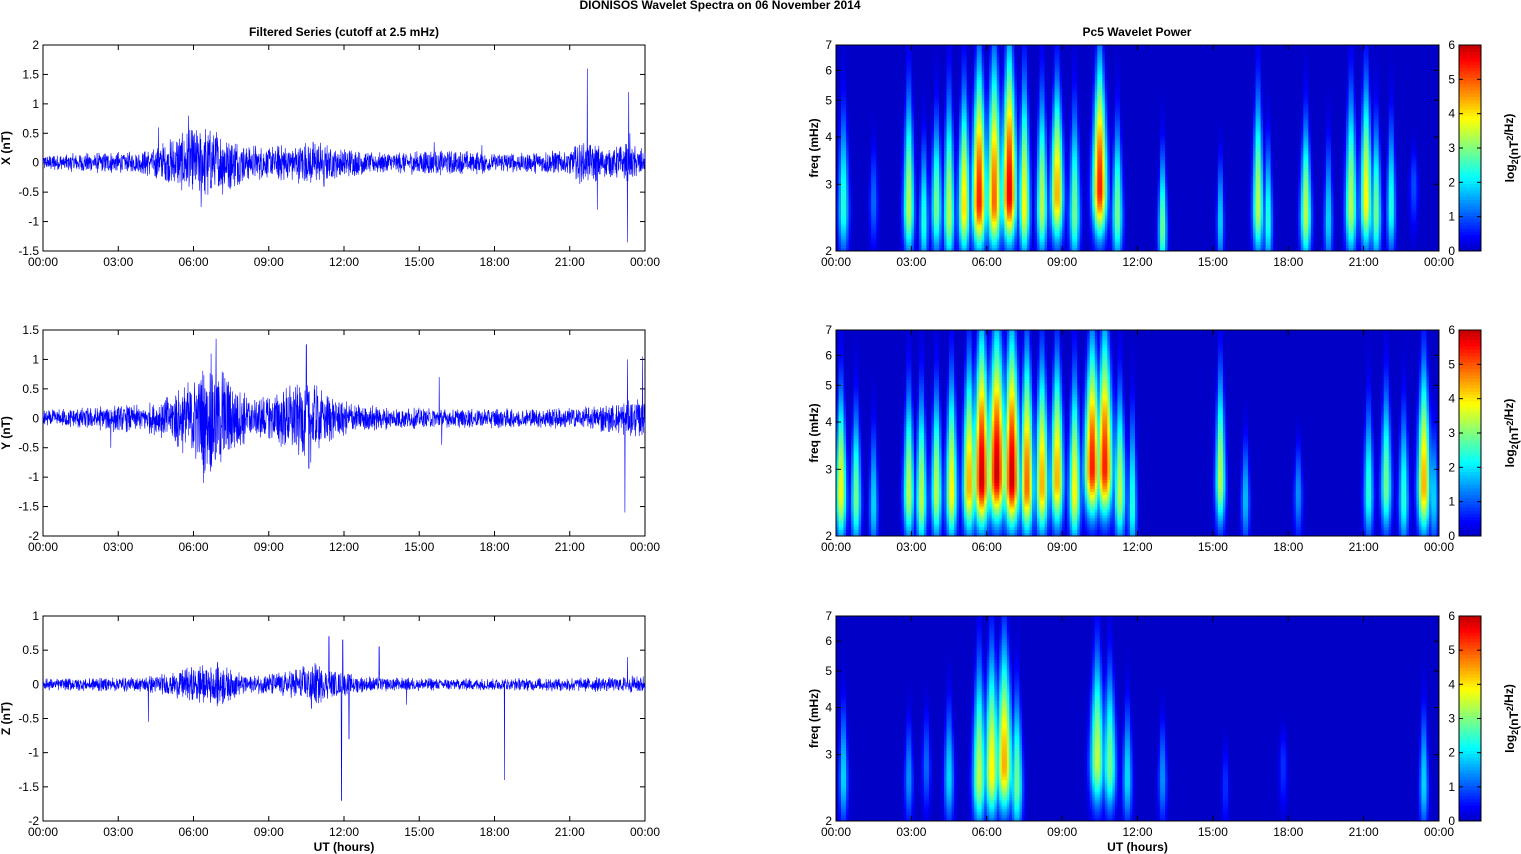  I want to click on y-tick-label: 3, so click(828, 184).